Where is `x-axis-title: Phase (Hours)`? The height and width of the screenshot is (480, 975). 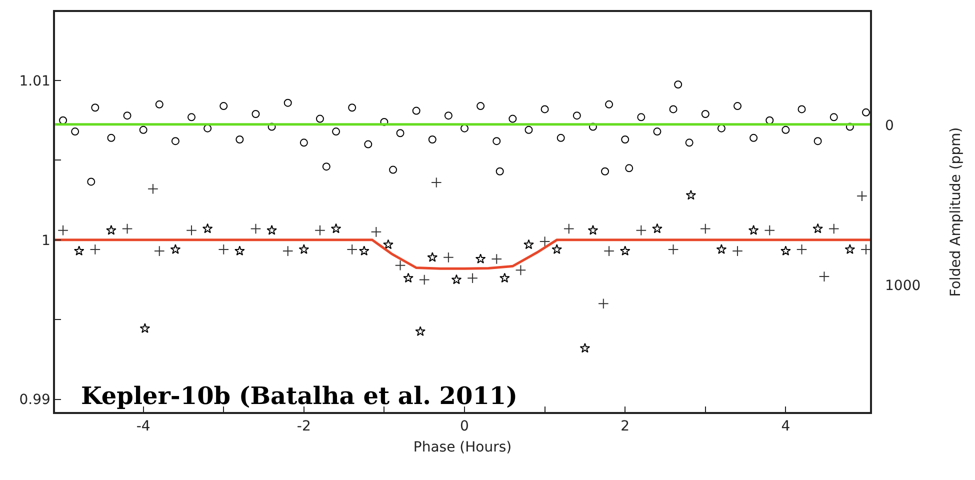
x-axis-title: Phase (Hours) is located at coordinates (462, 447).